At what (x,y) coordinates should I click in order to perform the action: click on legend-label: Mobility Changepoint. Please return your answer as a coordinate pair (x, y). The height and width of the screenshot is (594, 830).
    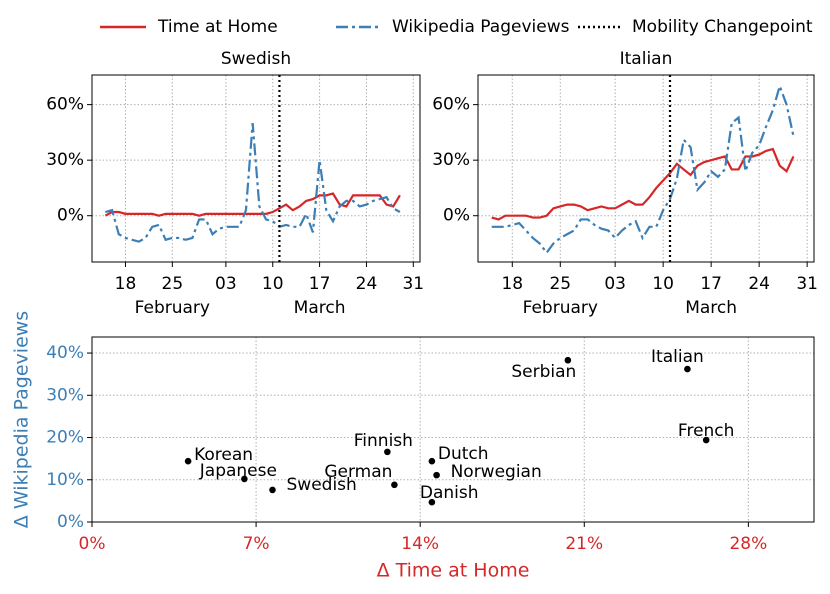
    Looking at the image, I should click on (722, 27).